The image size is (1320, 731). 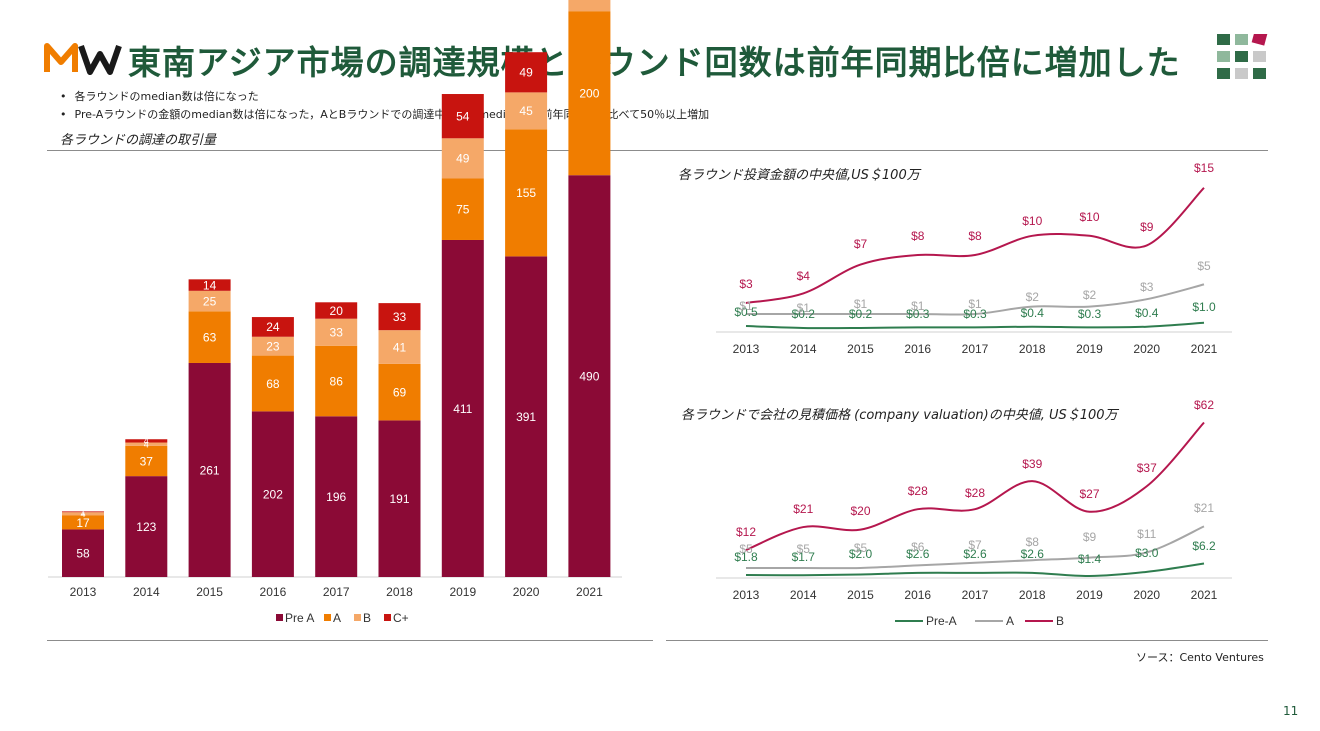 I want to click on bar-value-label: 490, so click(x=589, y=376).